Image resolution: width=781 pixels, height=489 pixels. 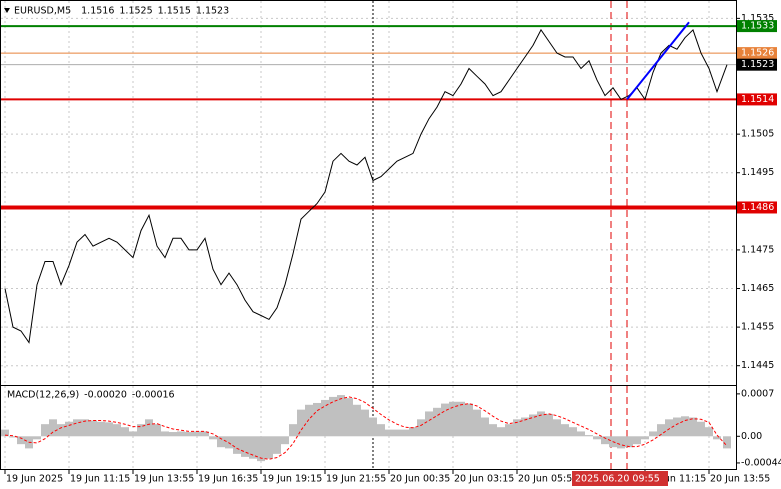 What do you see at coordinates (757, 393) in the screenshot?
I see `y-tick-label: 0.0007` at bounding box center [757, 393].